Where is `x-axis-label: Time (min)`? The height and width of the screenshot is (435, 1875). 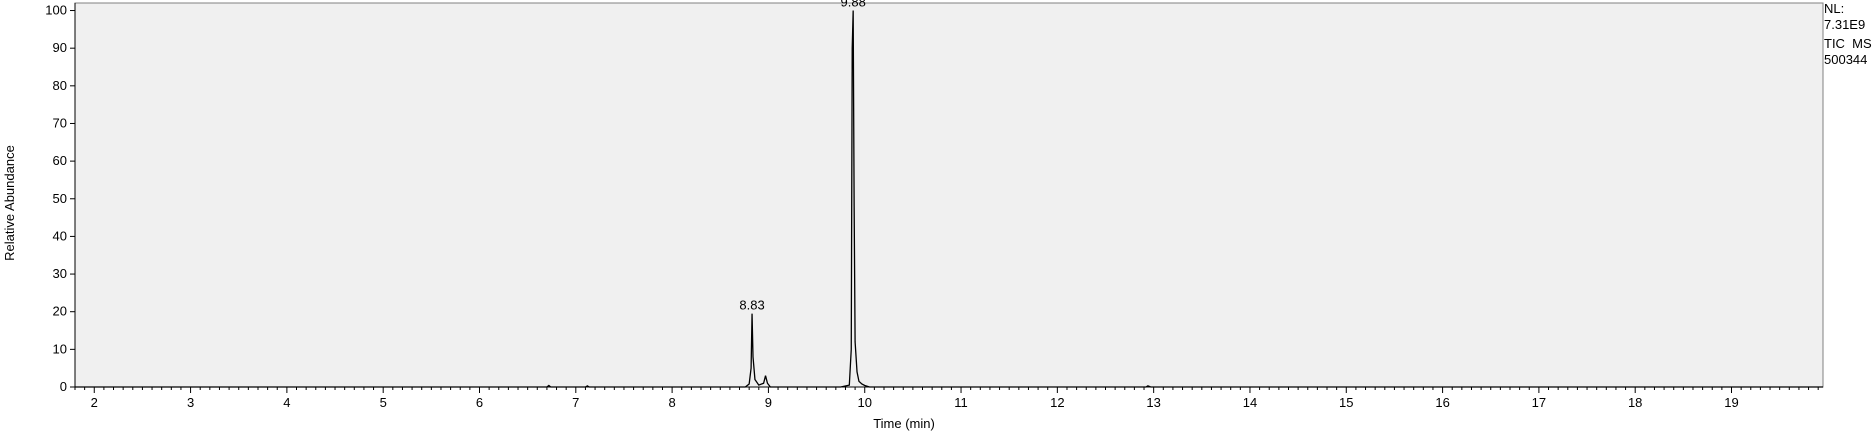 x-axis-label: Time (min) is located at coordinates (904, 423).